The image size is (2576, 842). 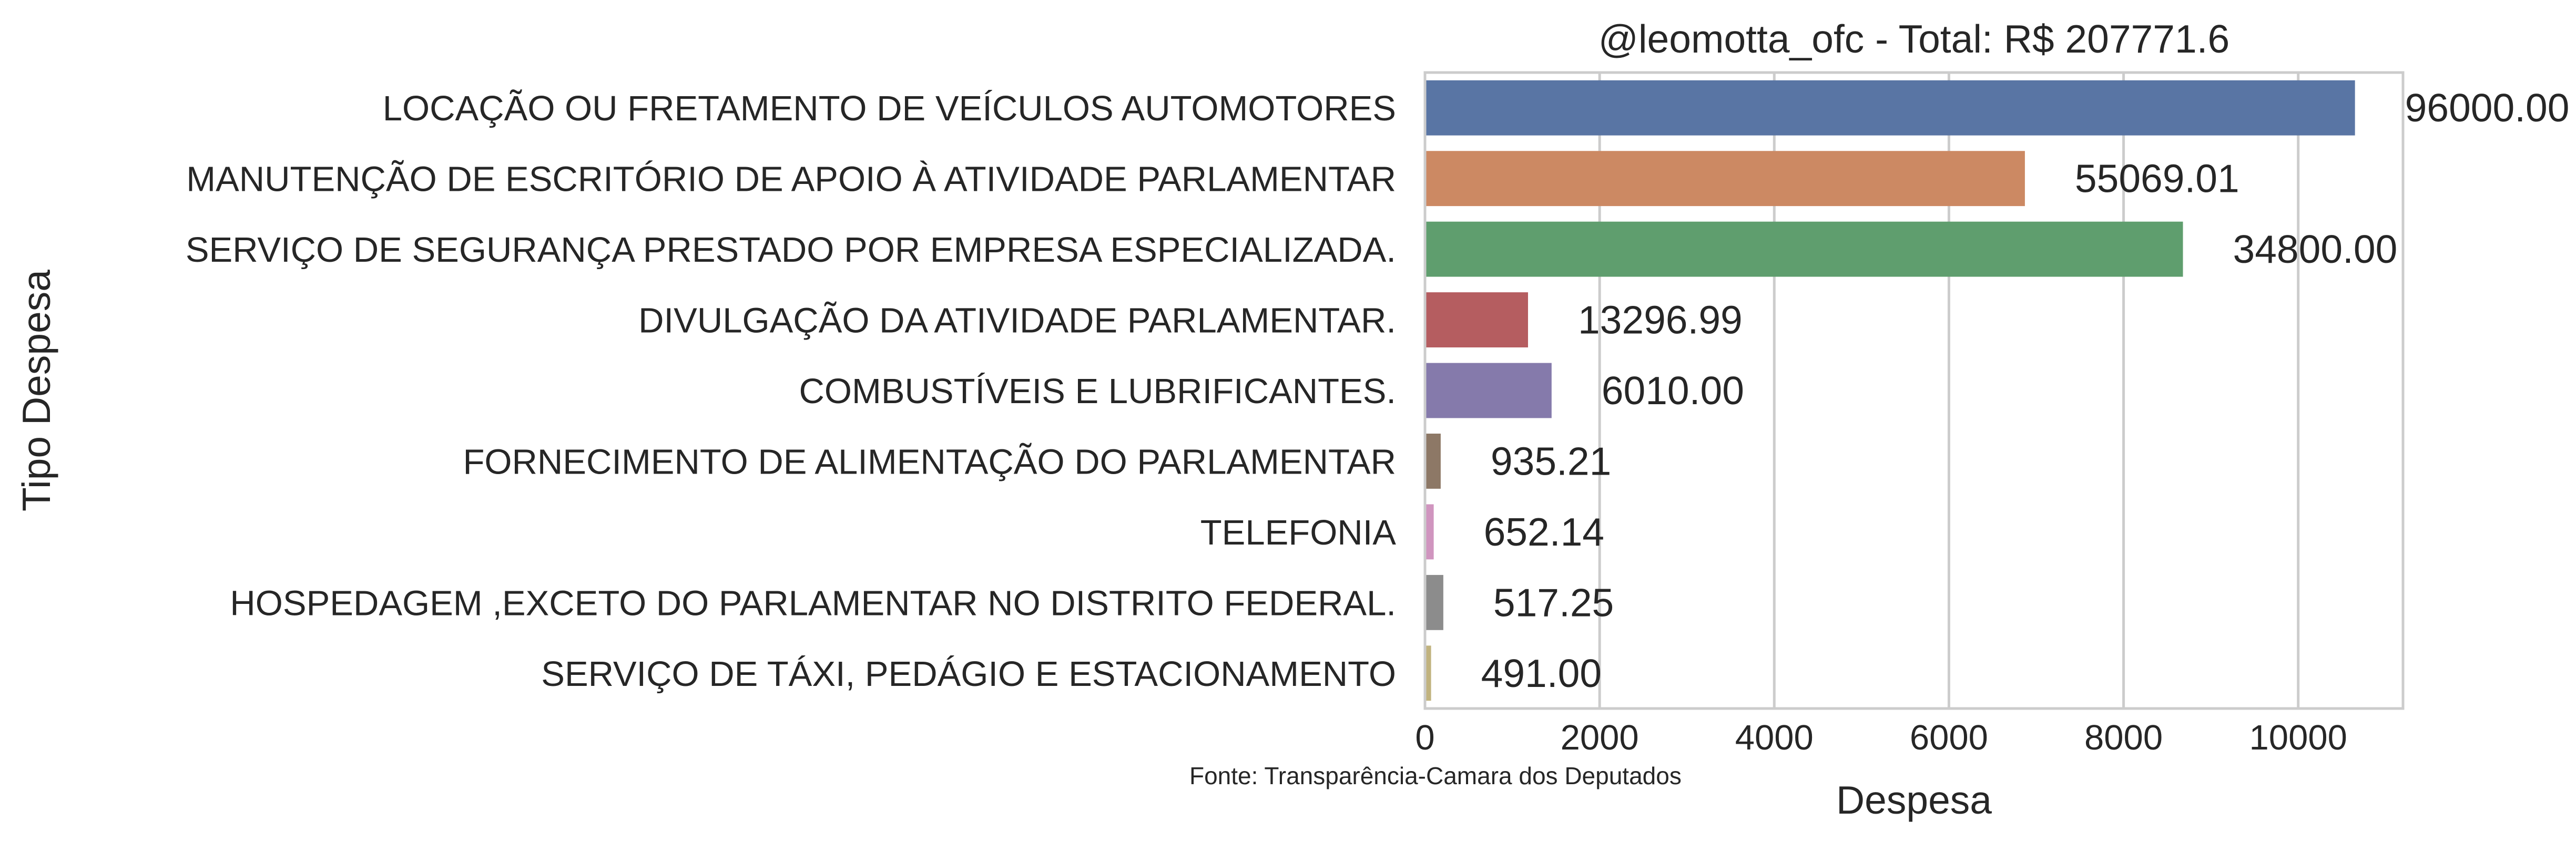 What do you see at coordinates (1551, 461) in the screenshot?
I see `bar-value-label: 935.21` at bounding box center [1551, 461].